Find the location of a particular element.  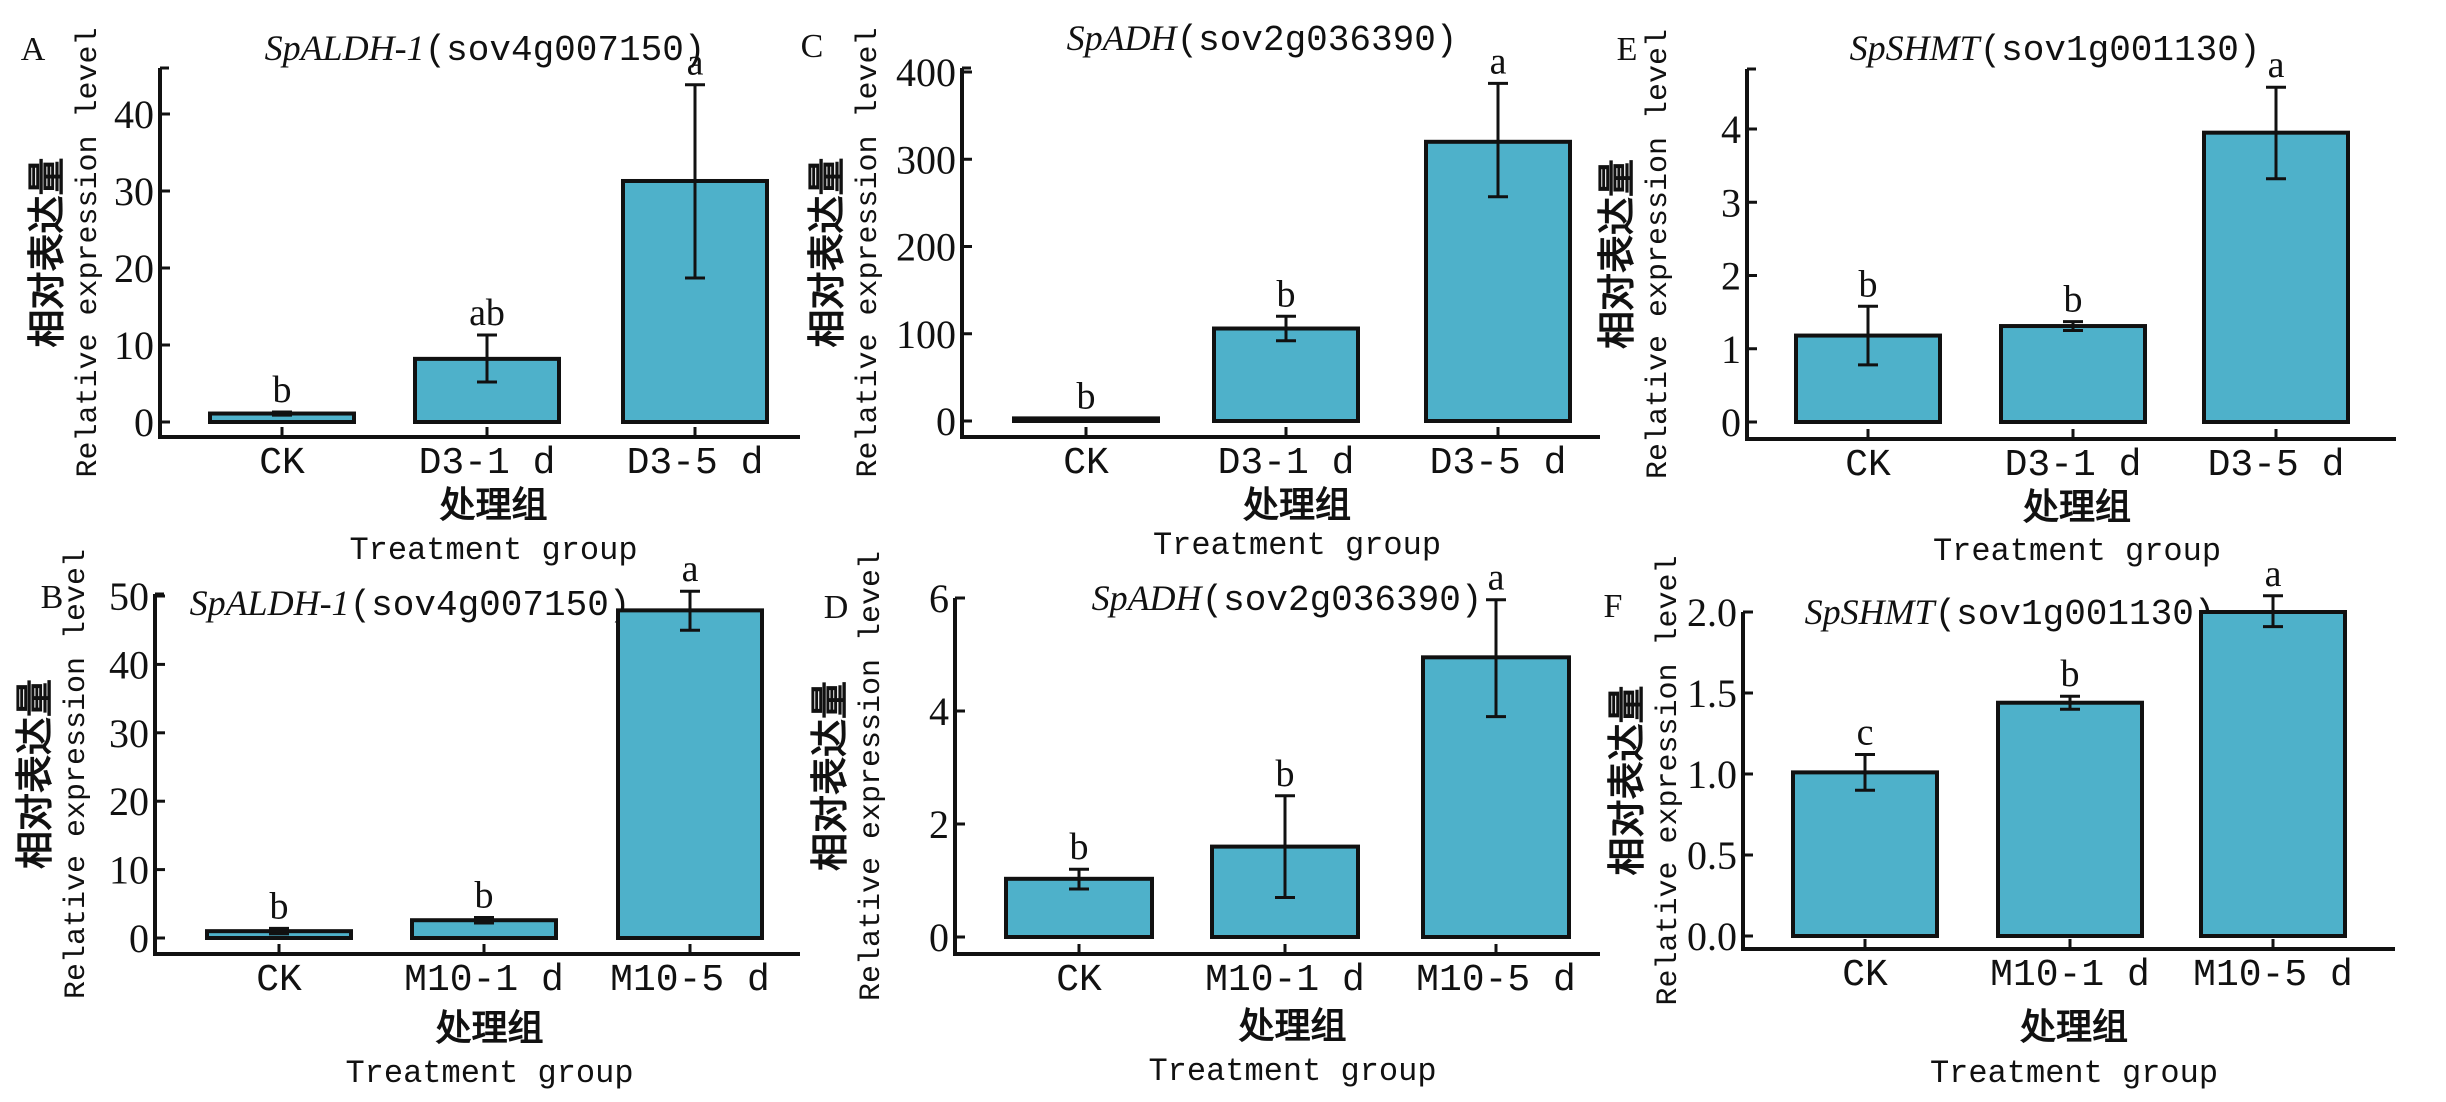

y-tick-label: 50 is located at coordinates (129, 596).